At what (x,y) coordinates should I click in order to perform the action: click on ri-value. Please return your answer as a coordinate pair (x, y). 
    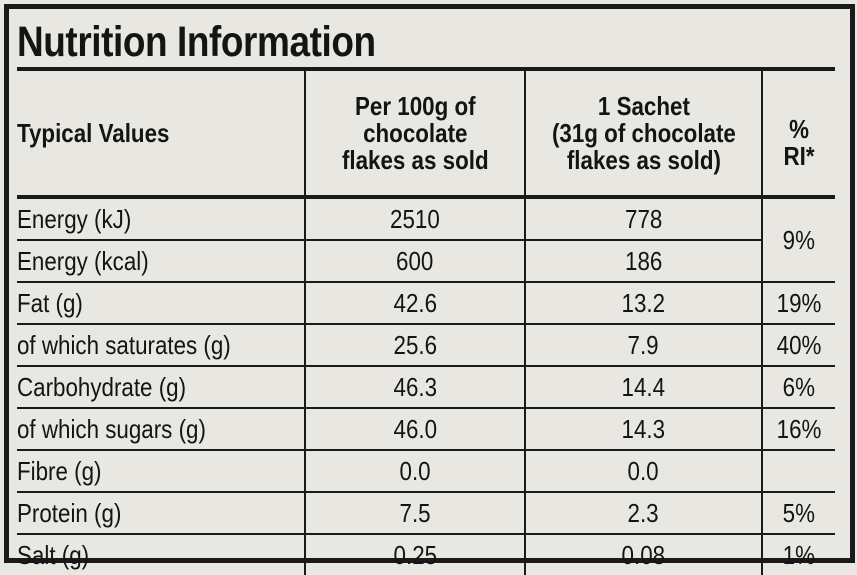
    Looking at the image, I should click on (798, 471).